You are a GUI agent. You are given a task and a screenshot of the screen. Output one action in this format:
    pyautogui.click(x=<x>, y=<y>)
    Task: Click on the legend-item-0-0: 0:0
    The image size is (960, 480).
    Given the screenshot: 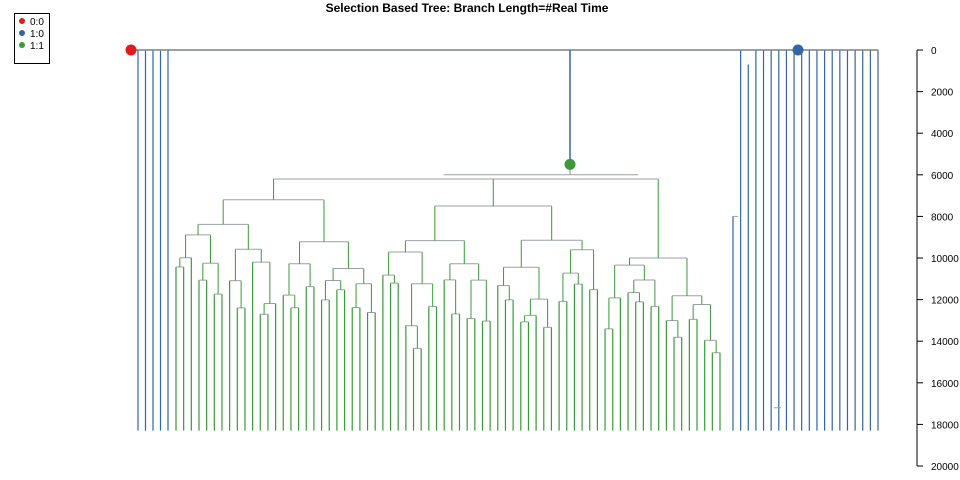 What is the action you would take?
    pyautogui.click(x=31, y=23)
    